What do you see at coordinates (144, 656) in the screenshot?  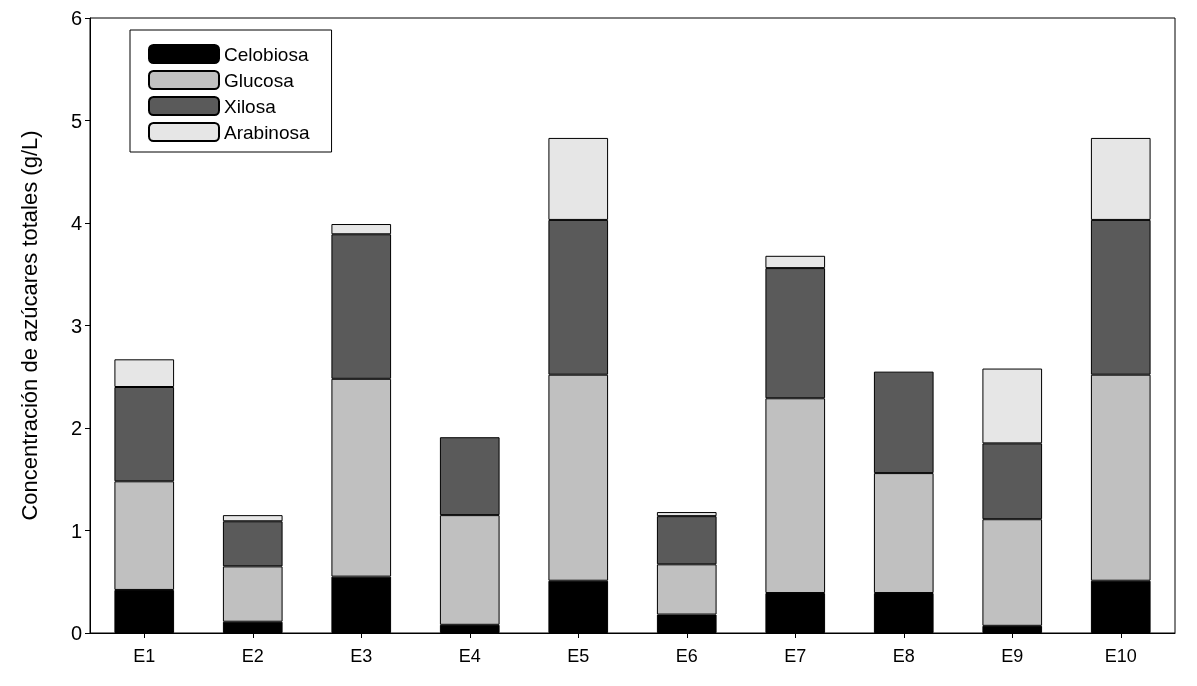 I see `x-tick-label: E1` at bounding box center [144, 656].